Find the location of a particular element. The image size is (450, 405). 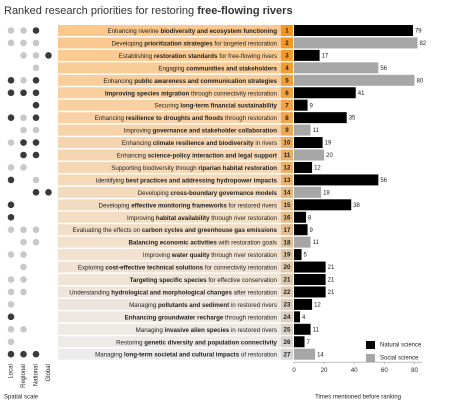

text-part: Securing is located at coordinates (167, 105).